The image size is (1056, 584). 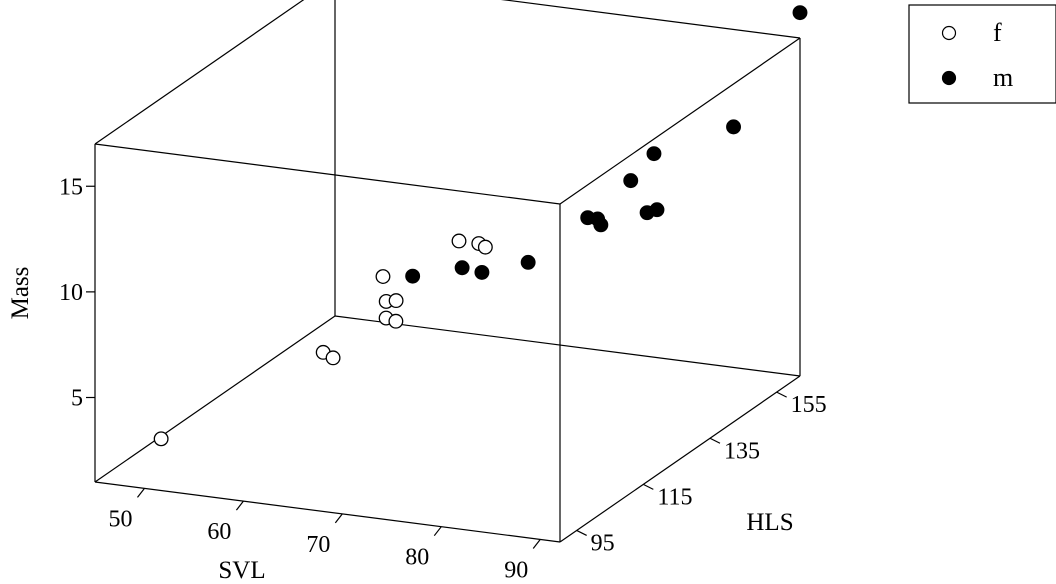 What do you see at coordinates (516, 570) in the screenshot?
I see `x-tick-label: 90` at bounding box center [516, 570].